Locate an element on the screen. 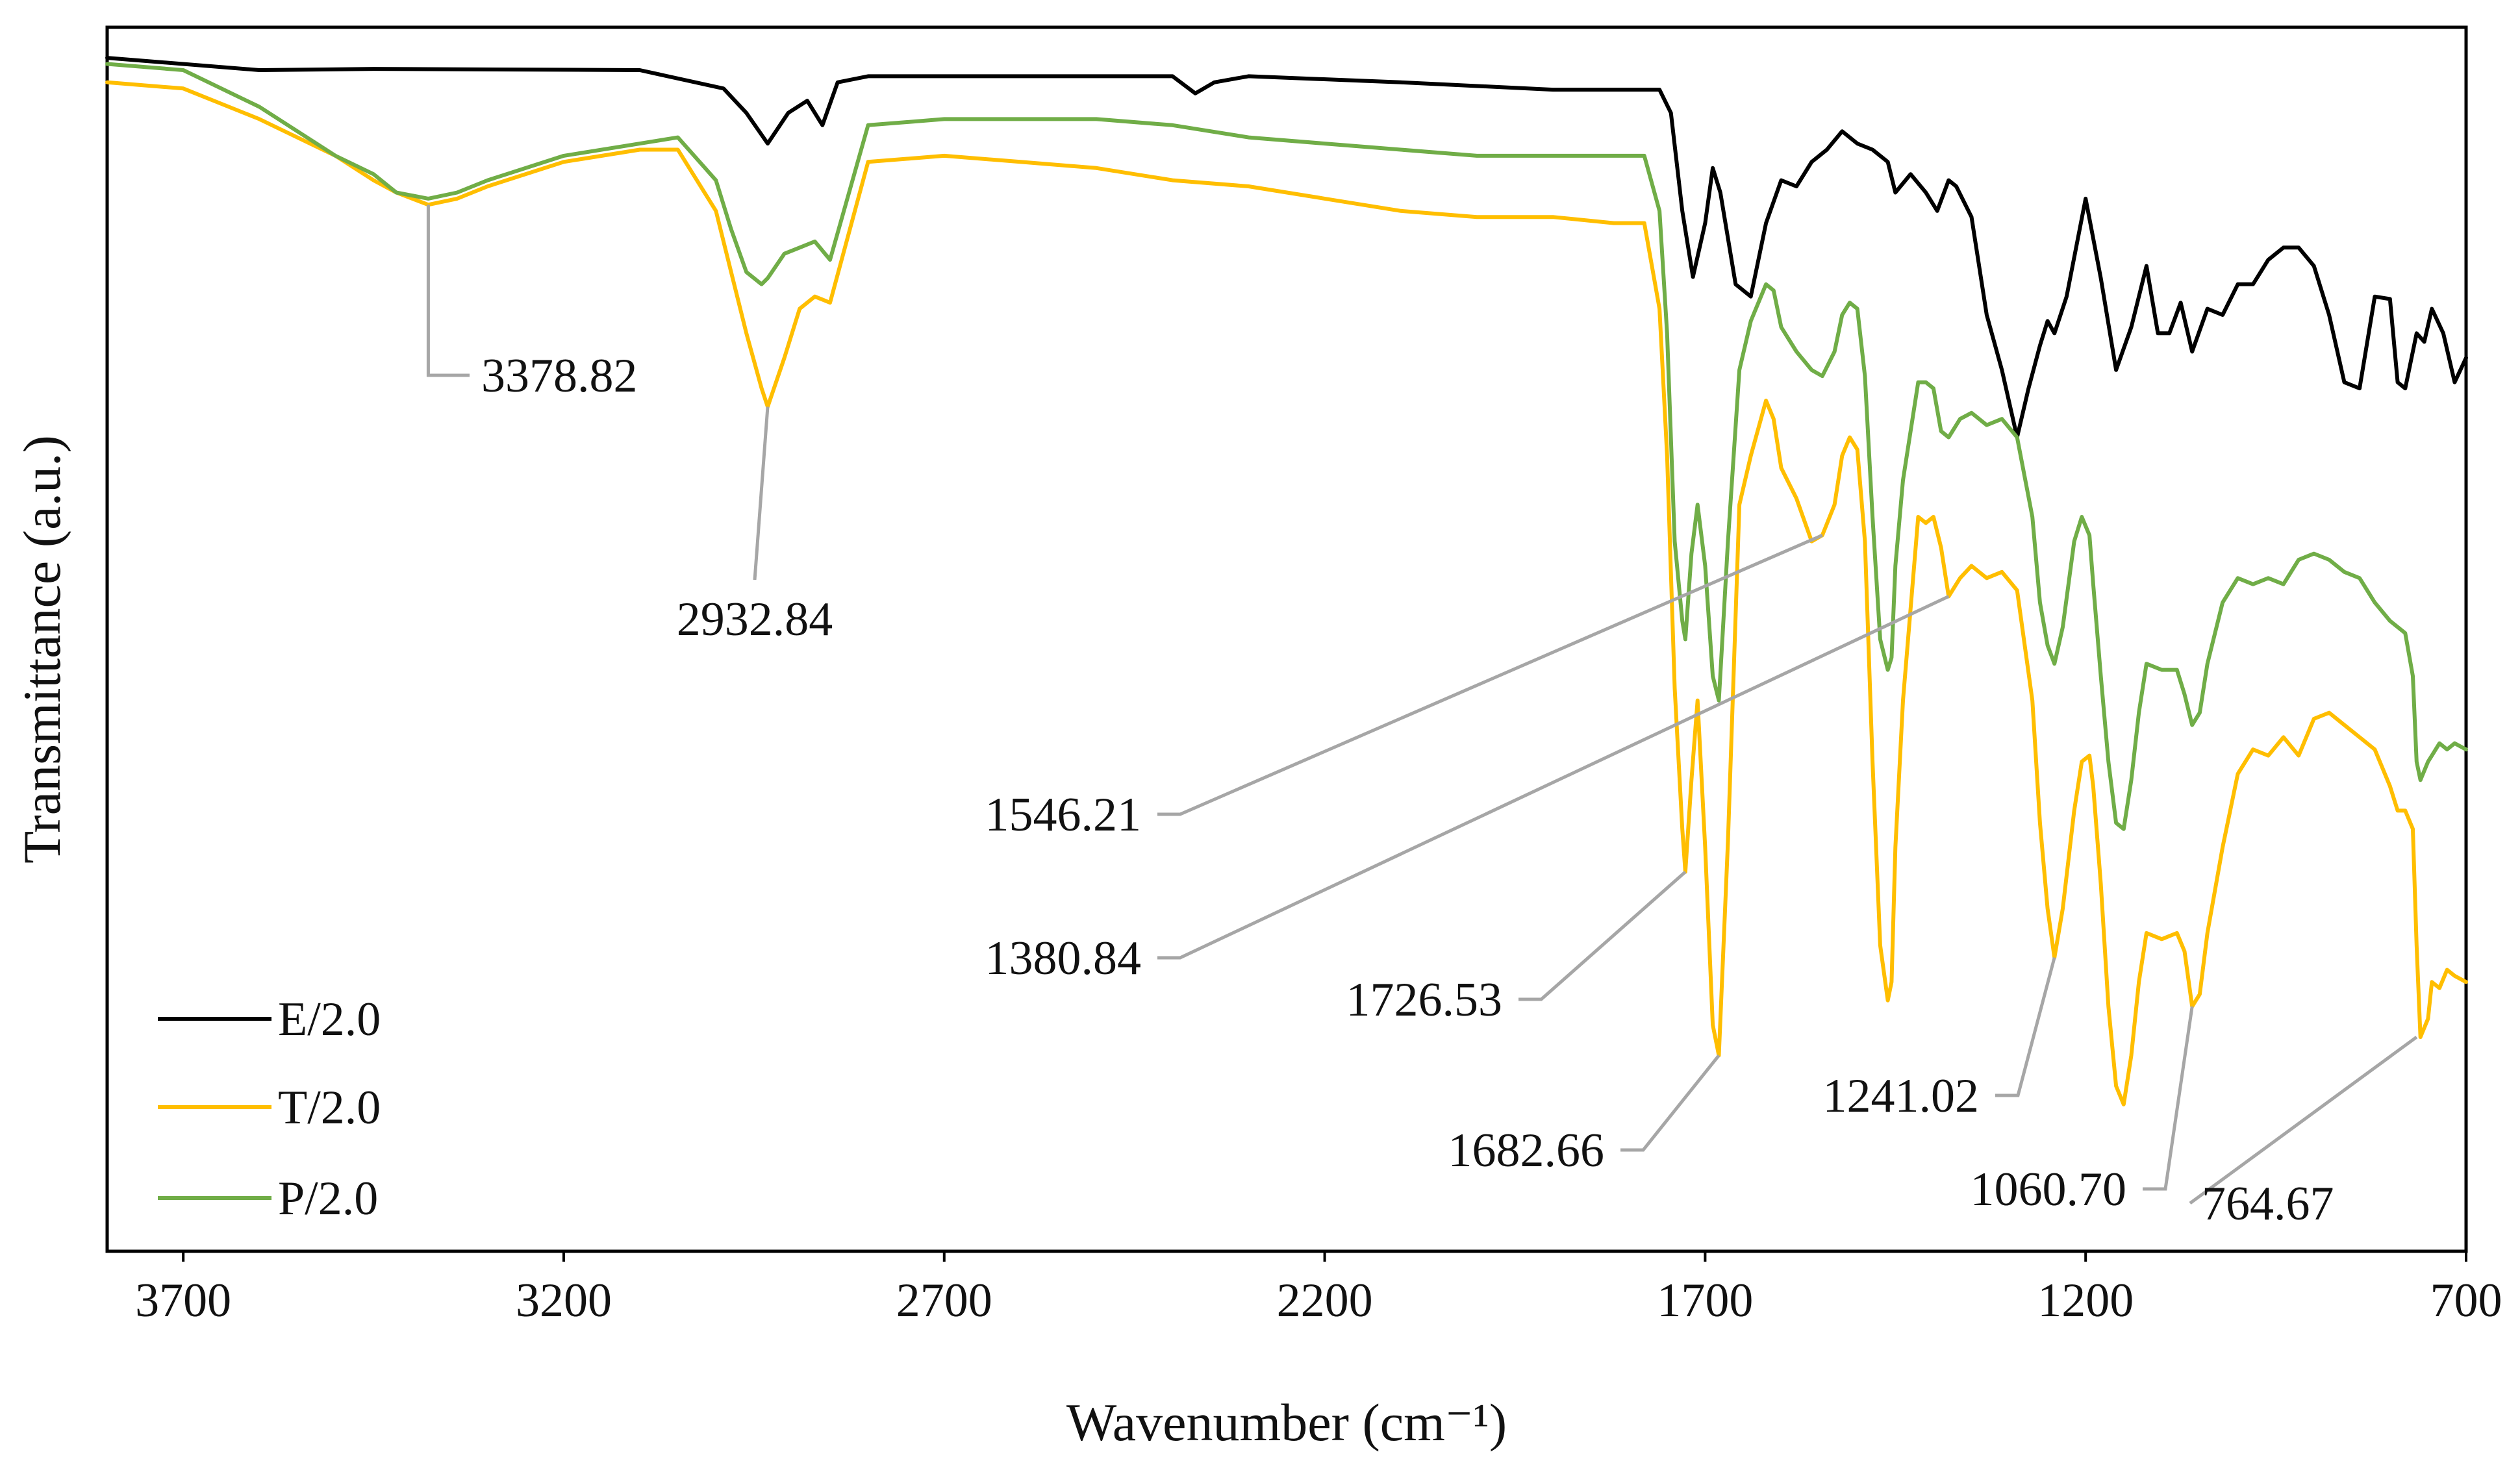 Image resolution: width=2520 pixels, height=1474 pixels. peak-annotation-label: 1682.66 is located at coordinates (1527, 1150).